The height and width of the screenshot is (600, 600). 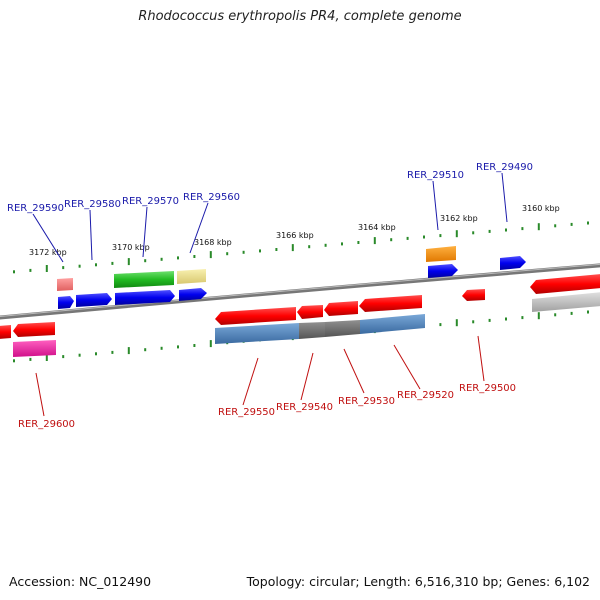 I want to click on gene-reverse-left, so click(x=34, y=329).